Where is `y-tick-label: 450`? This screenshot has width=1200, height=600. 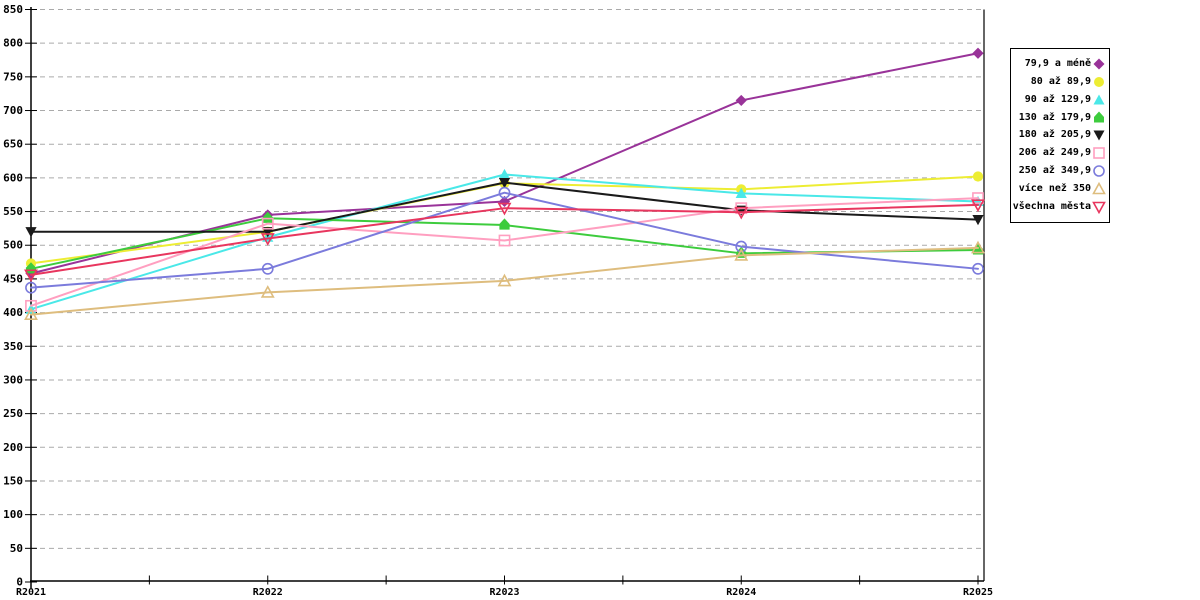
y-tick-label: 450 is located at coordinates (13, 278).